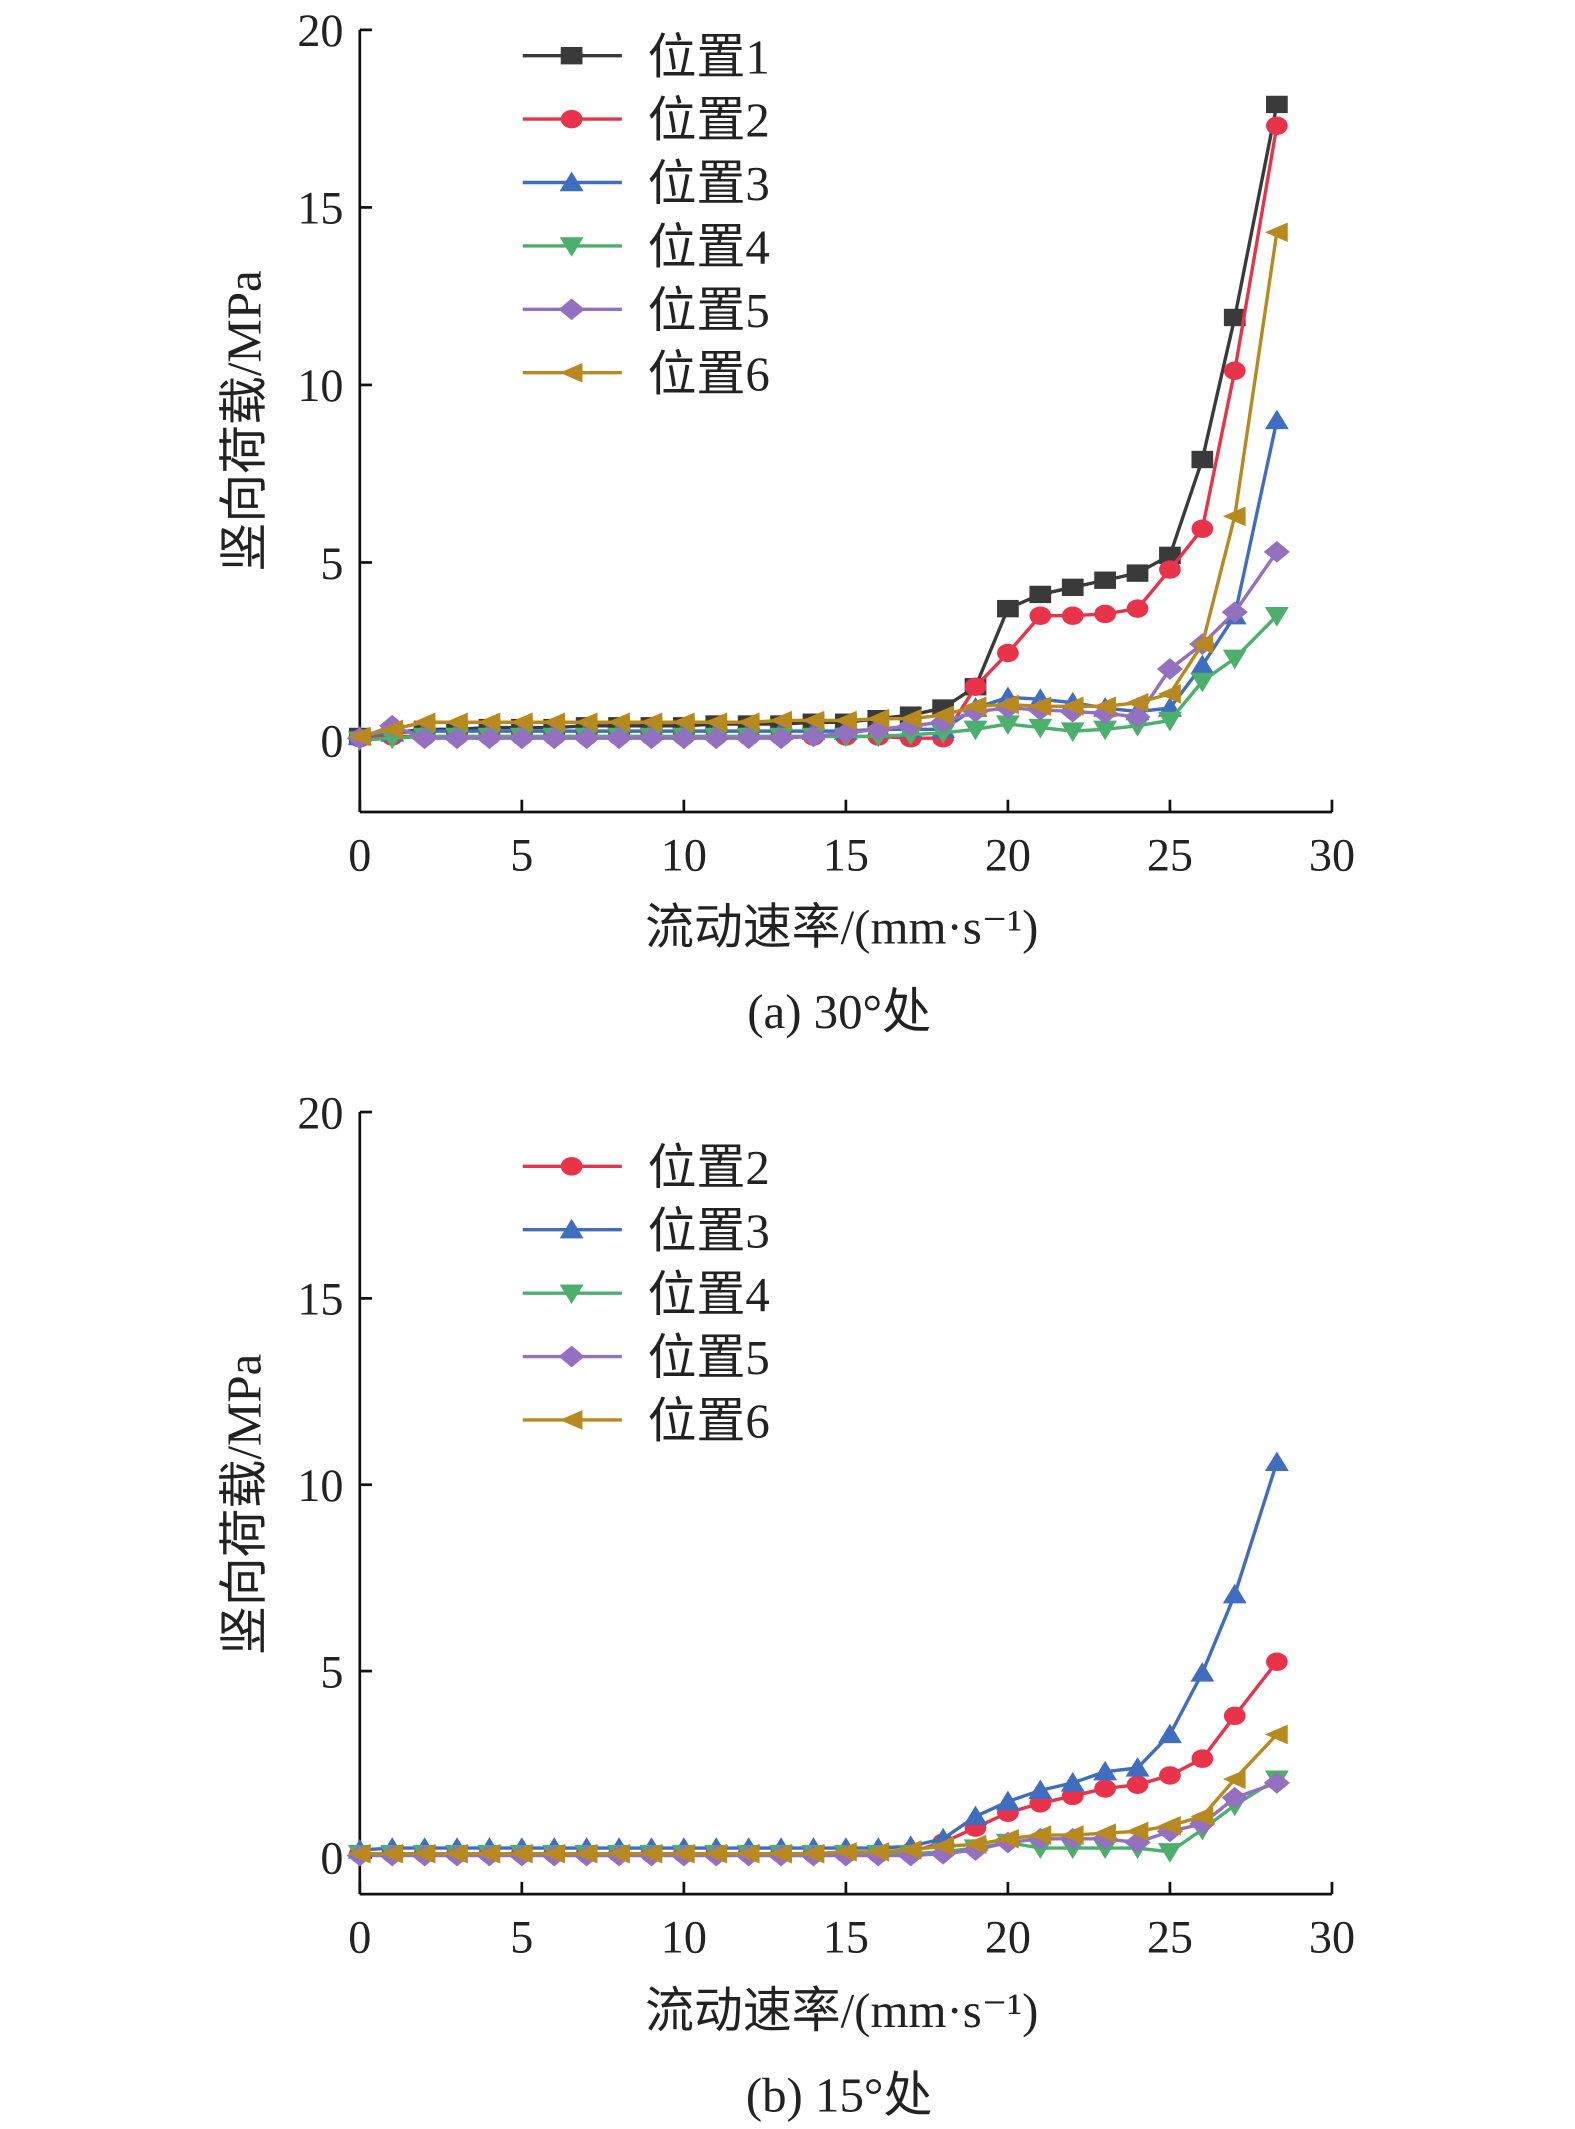 The image size is (1575, 2129). What do you see at coordinates (817, 1794) in the screenshot?
I see `series-位置6` at bounding box center [817, 1794].